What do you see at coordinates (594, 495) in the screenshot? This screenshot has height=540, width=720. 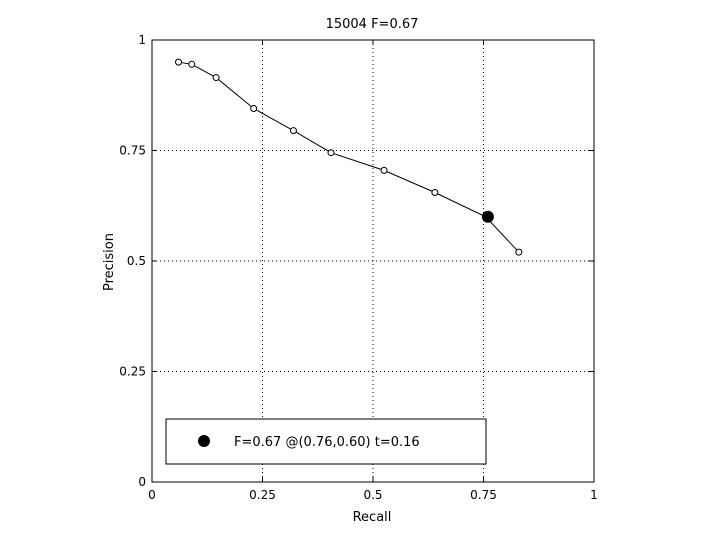 I see `x-tick-label: 1` at bounding box center [594, 495].